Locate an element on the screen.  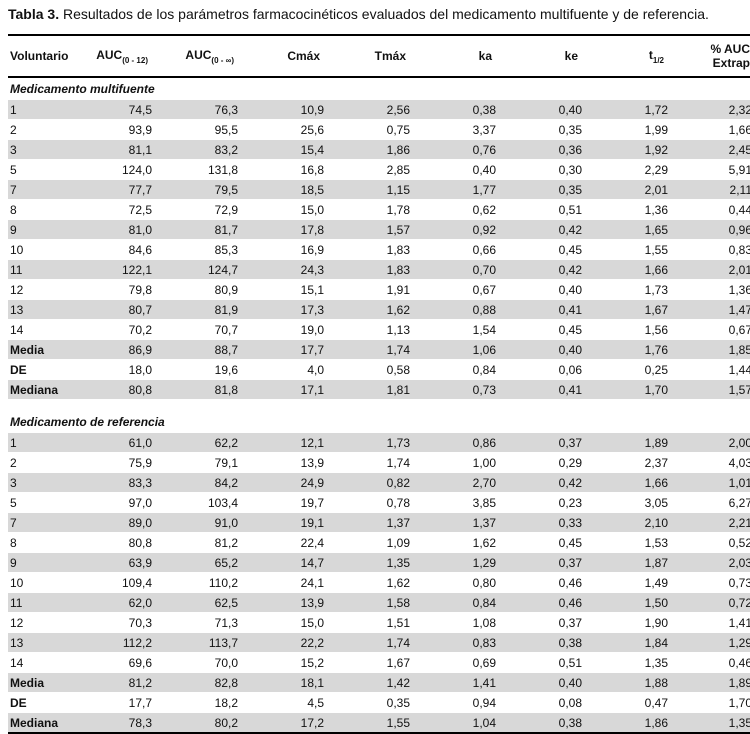
table-cell: 0,37 is located at coordinates (545, 443).